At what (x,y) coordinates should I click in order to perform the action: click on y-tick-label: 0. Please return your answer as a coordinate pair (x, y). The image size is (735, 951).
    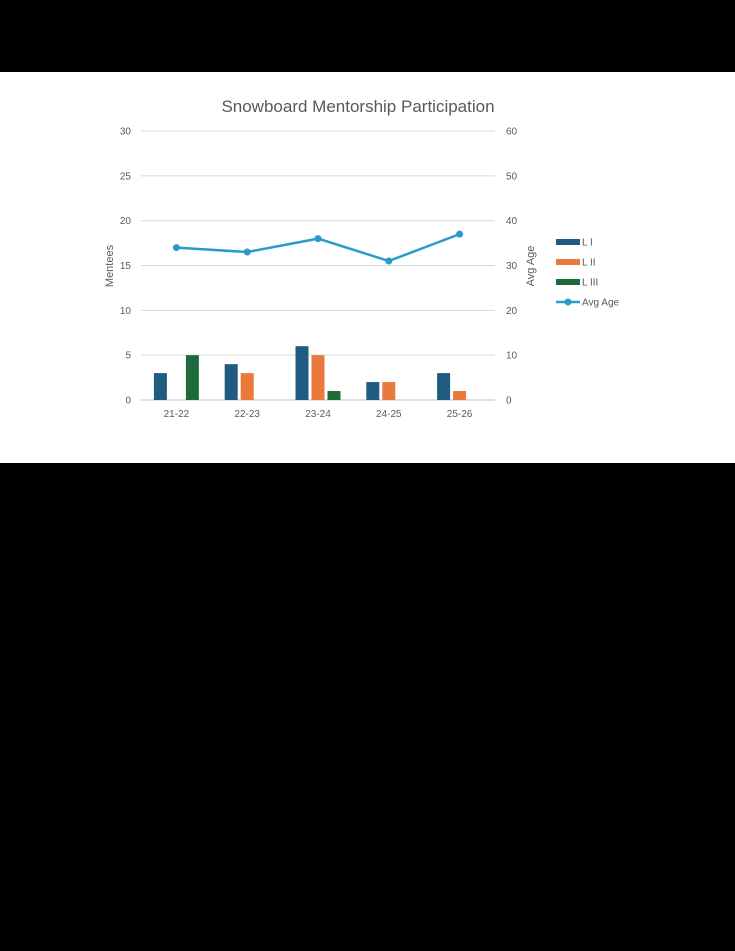
    Looking at the image, I should click on (128, 401).